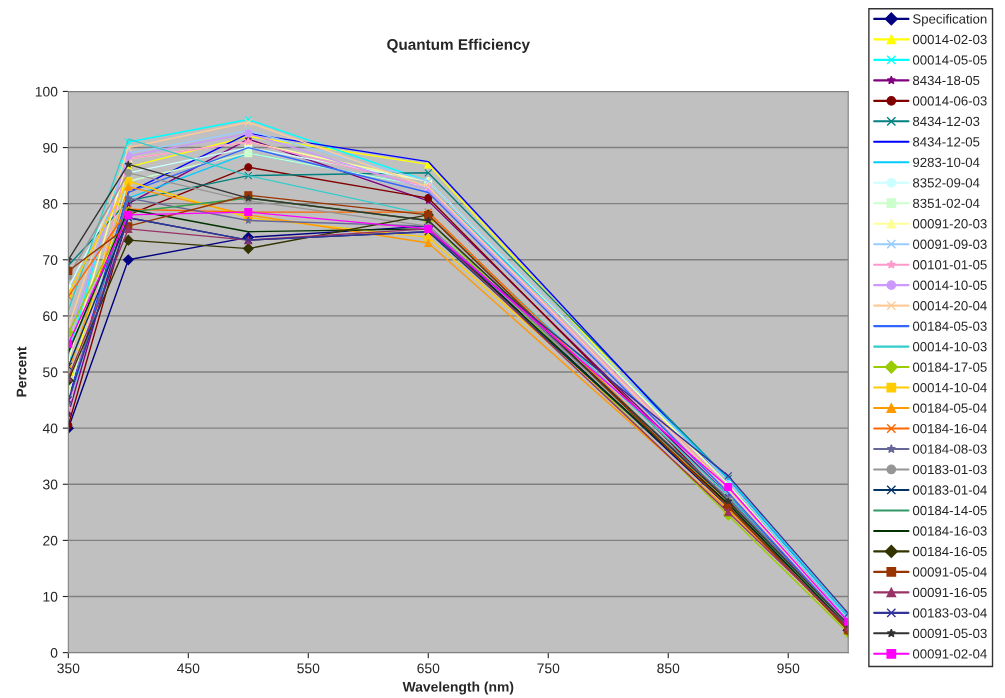  Describe the element at coordinates (949, 551) in the screenshot. I see `legend-label: 00184-16-05` at that location.